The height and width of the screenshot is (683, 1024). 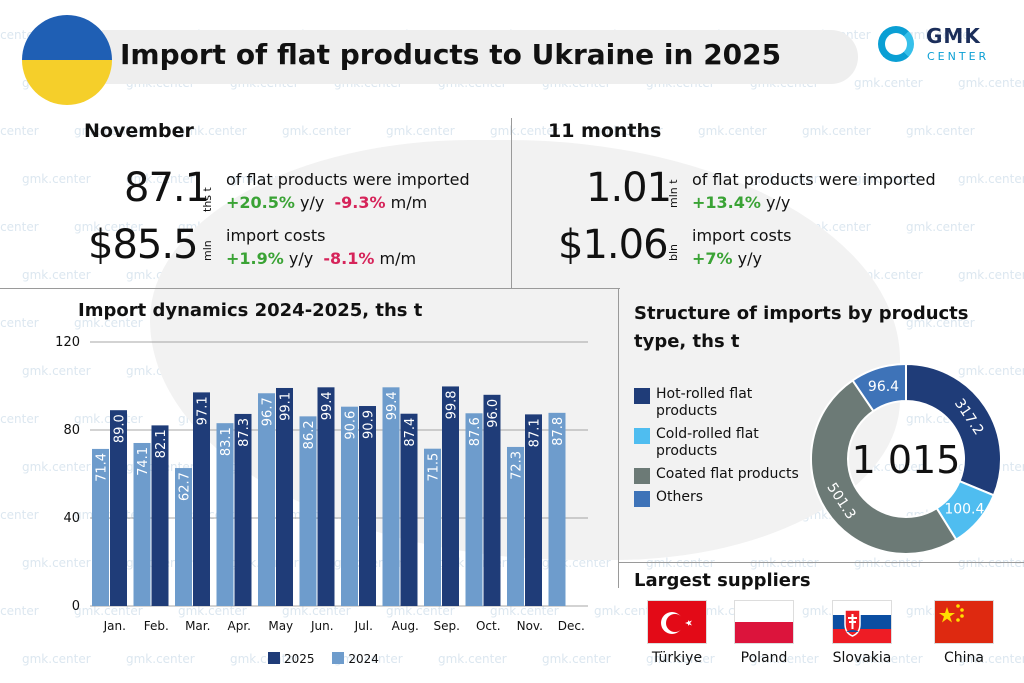 What do you see at coordinates (244, 432) in the screenshot?
I see `bar-value-label: 87.3` at bounding box center [244, 432].